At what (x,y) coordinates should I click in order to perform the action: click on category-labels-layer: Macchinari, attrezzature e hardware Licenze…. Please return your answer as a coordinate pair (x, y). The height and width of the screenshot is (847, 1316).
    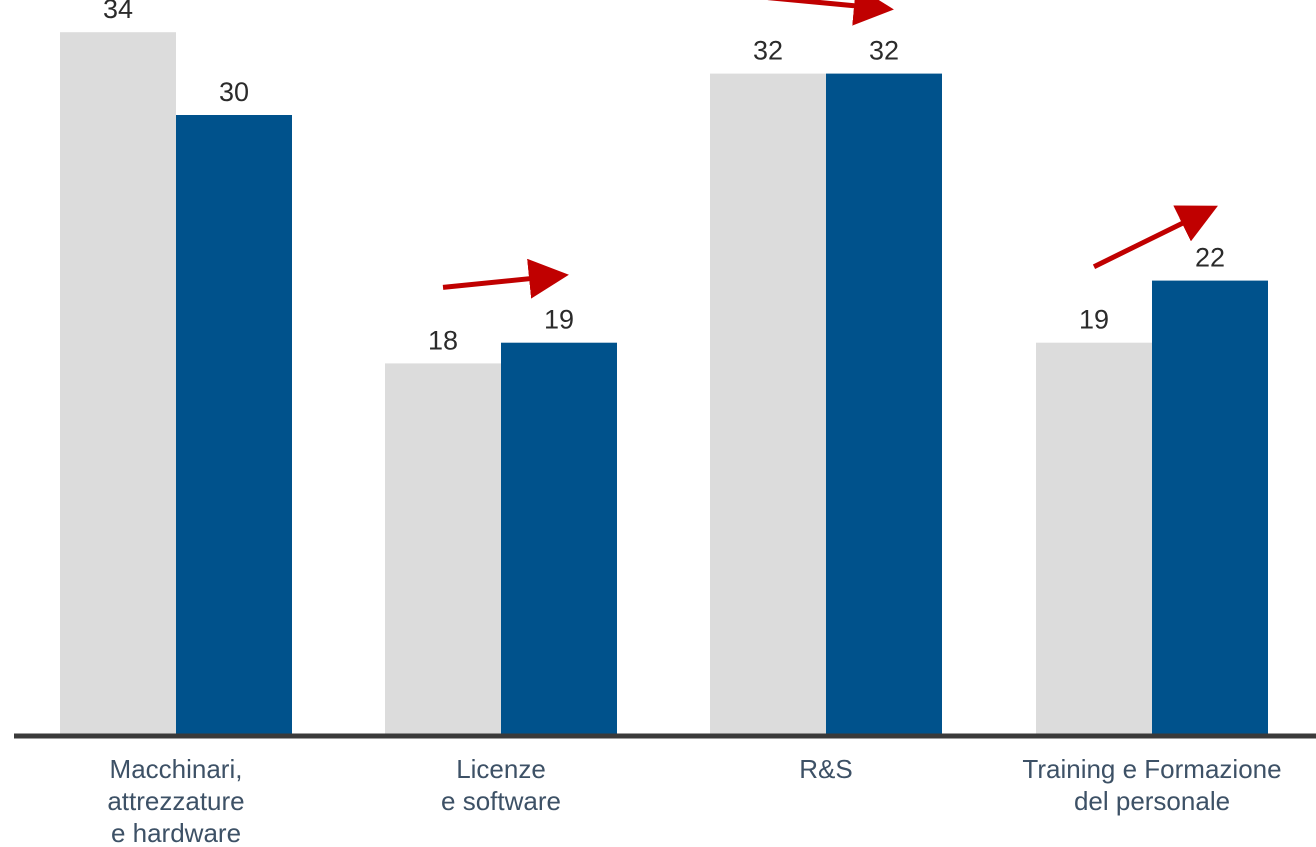
    Looking at the image, I should click on (694, 800).